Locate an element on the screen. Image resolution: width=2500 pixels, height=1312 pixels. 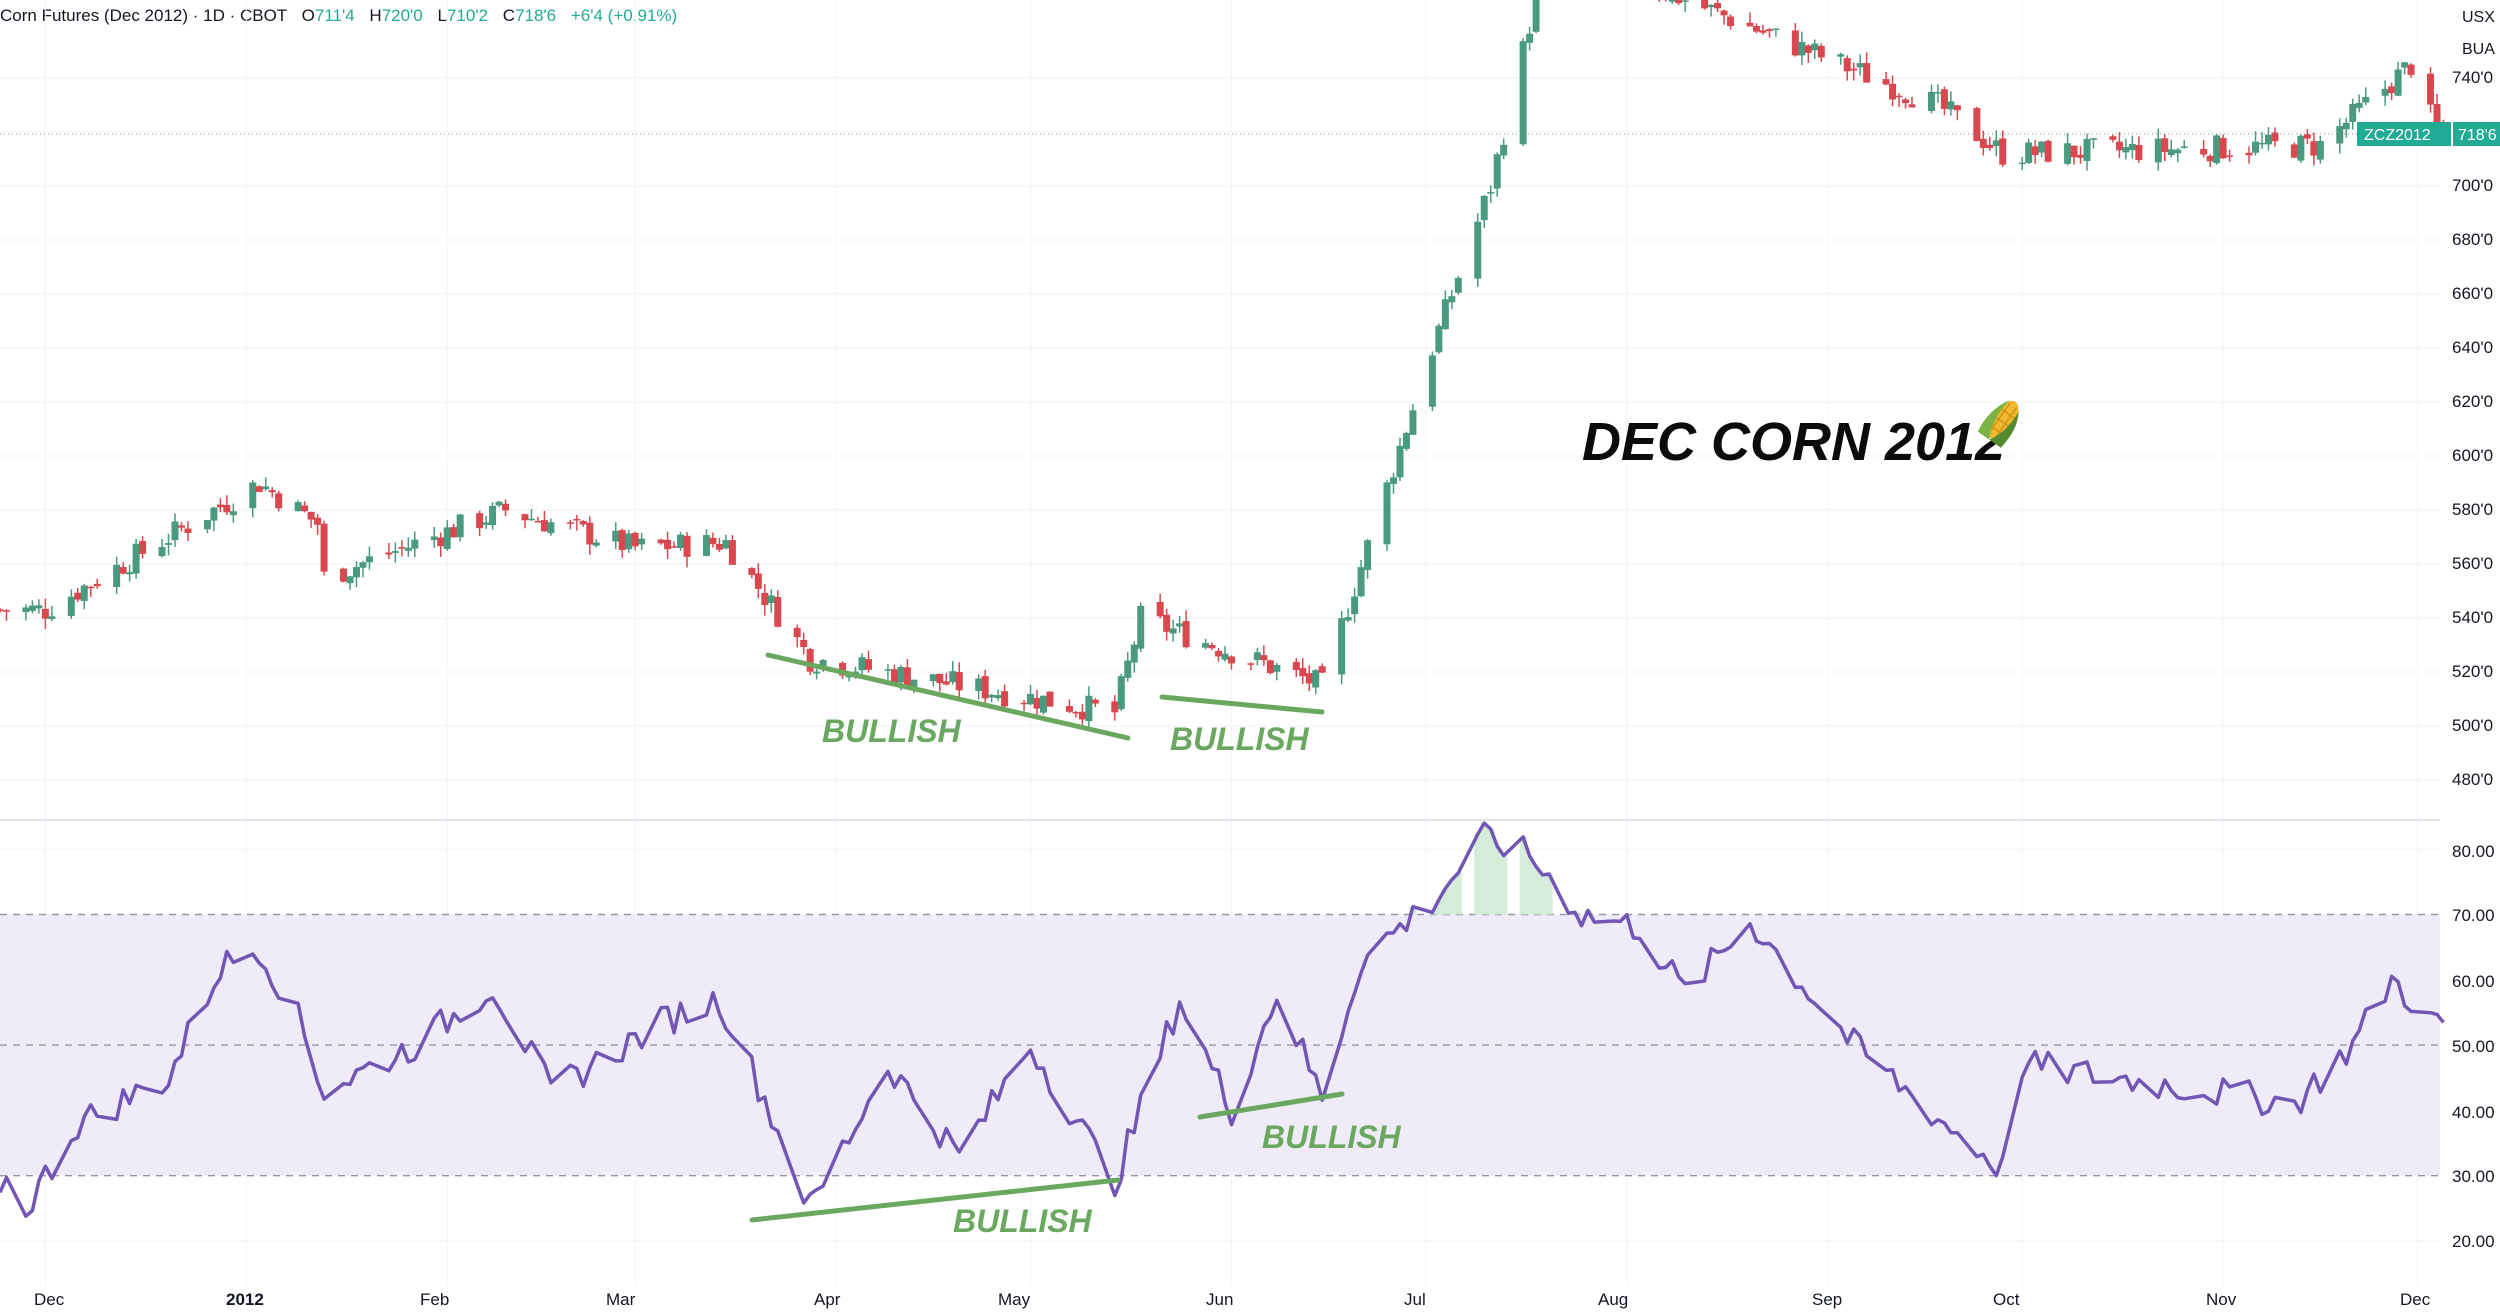
corn-icon is located at coordinates (1998, 424).